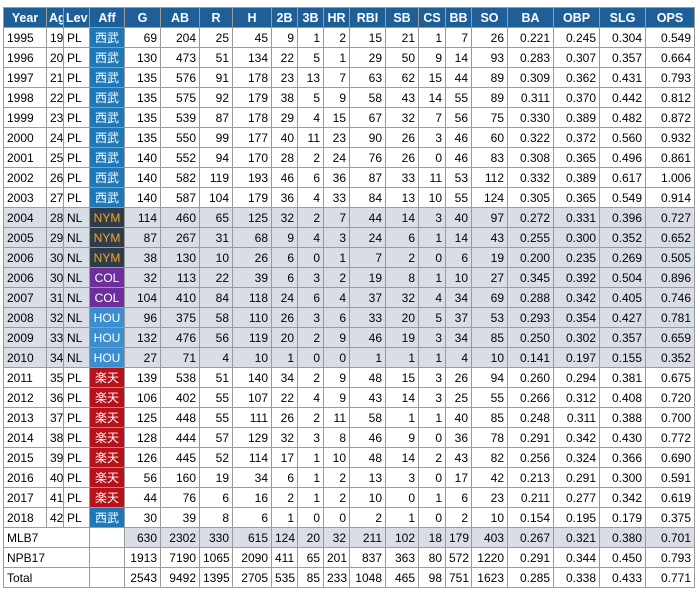  What do you see at coordinates (216, 17) in the screenshot?
I see `header-r: R` at bounding box center [216, 17].